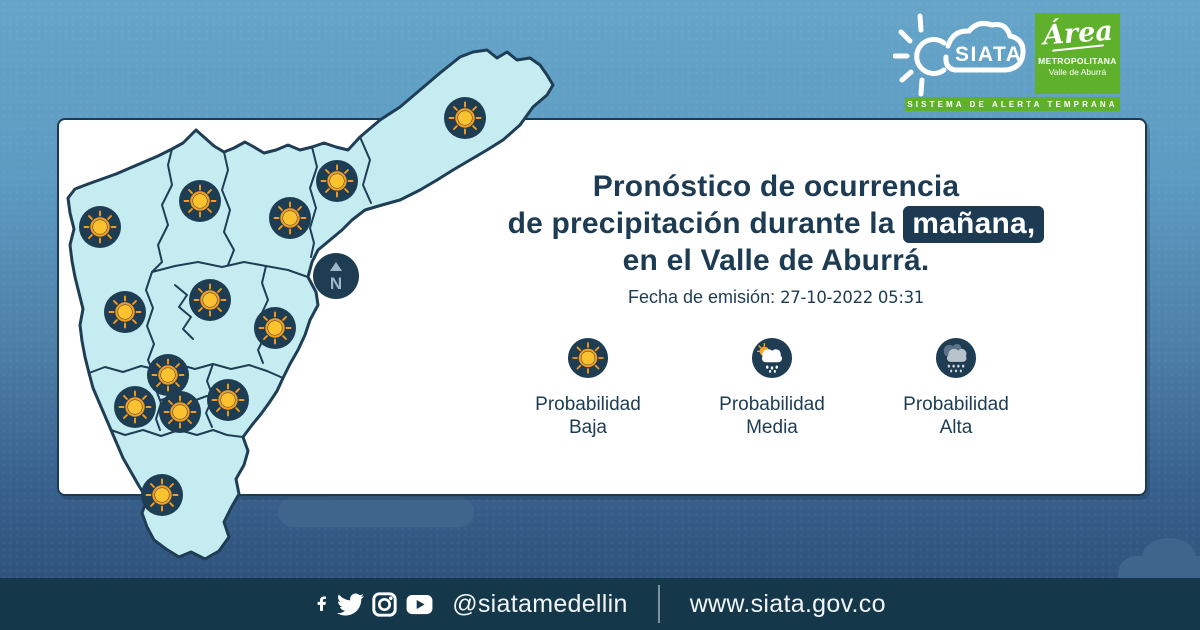 The image size is (1200, 630). Describe the element at coordinates (988, 54) in the screenshot. I see `siata-logo-text: SIATA` at that location.